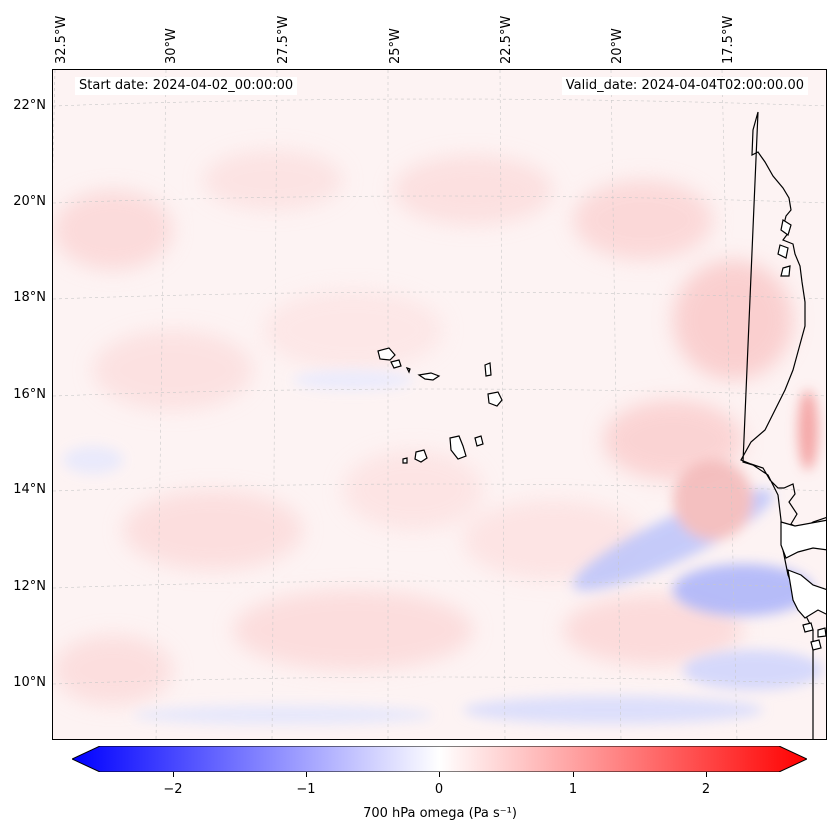  Describe the element at coordinates (29, 105) in the screenshot. I see `lat-label-22n: 22°N` at that location.